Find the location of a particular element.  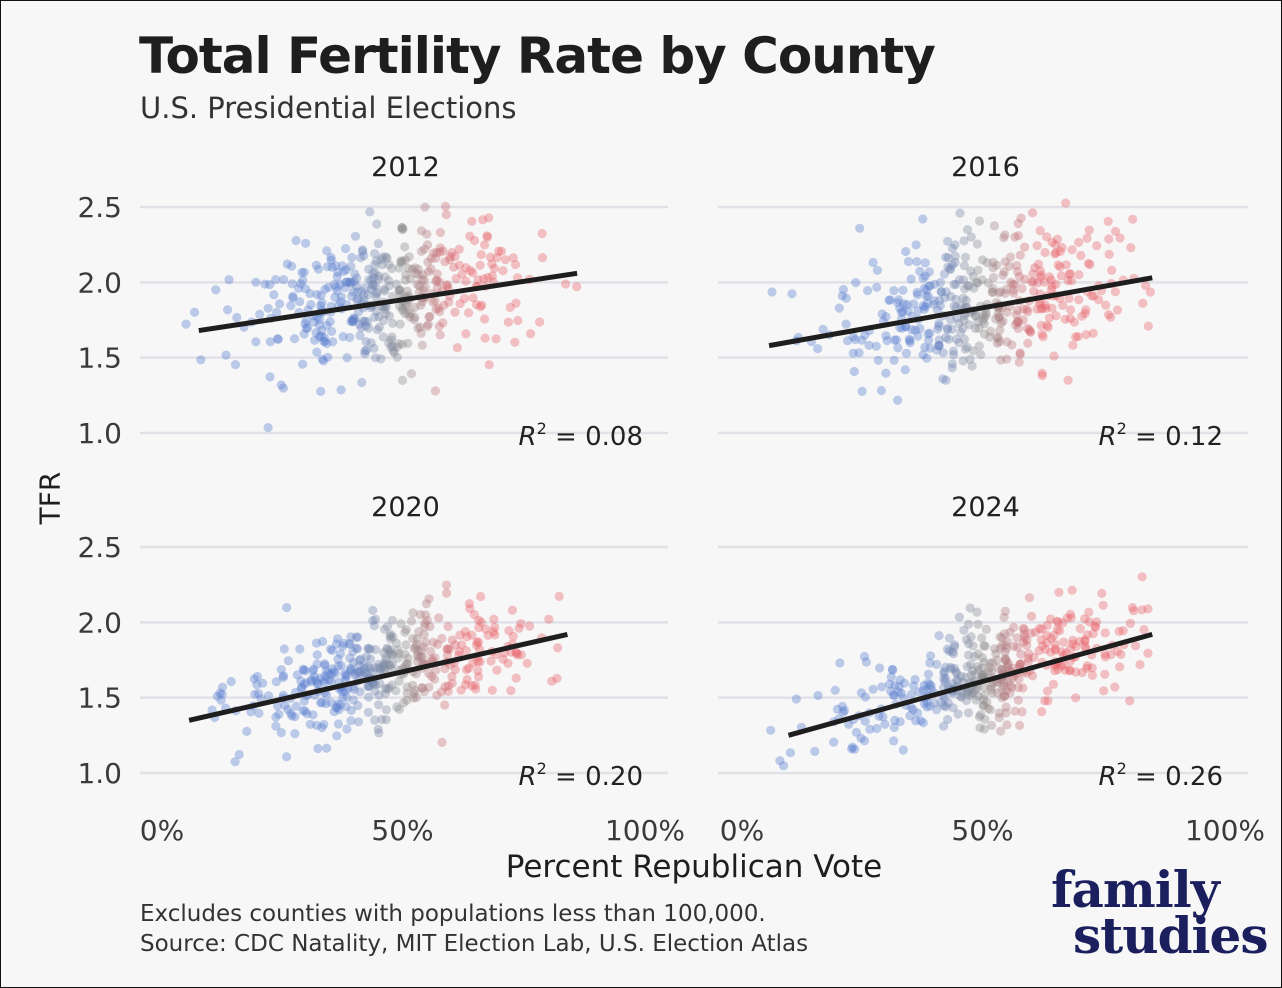

logo-line-studies: studies is located at coordinates (1171, 935).